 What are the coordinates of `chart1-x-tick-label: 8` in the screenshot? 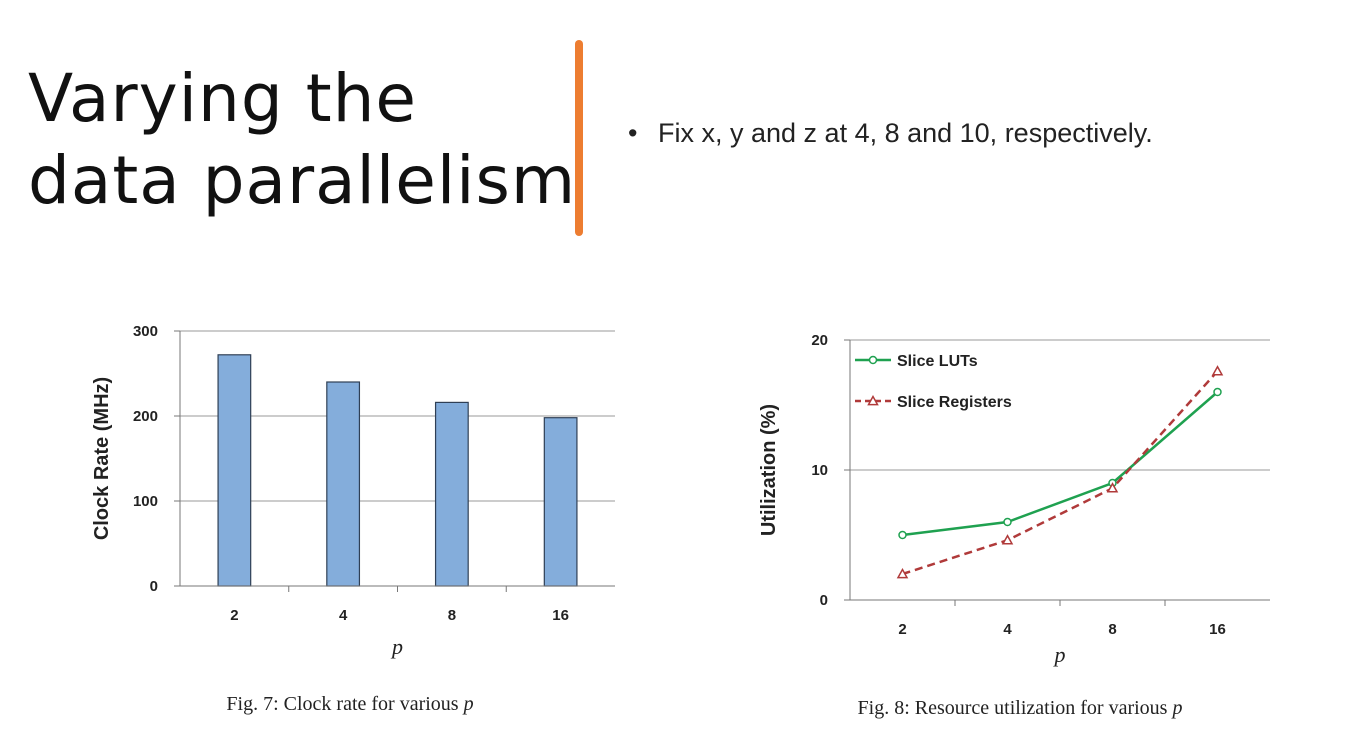 It's located at (452, 615).